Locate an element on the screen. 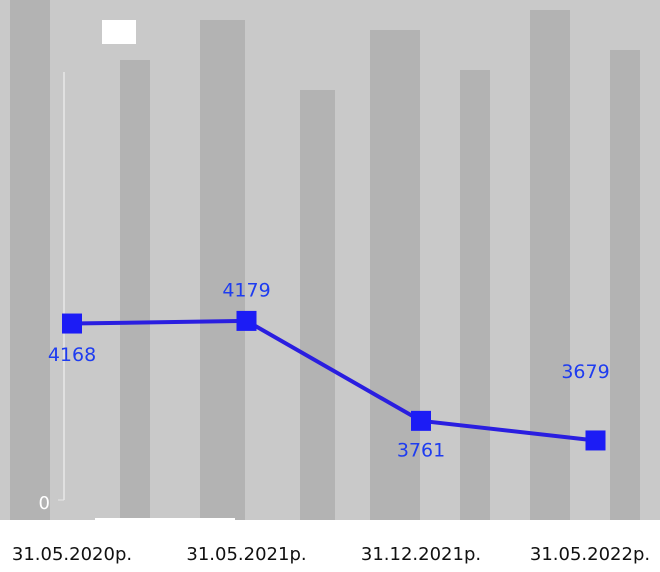  data-label: 4179 is located at coordinates (246, 290).